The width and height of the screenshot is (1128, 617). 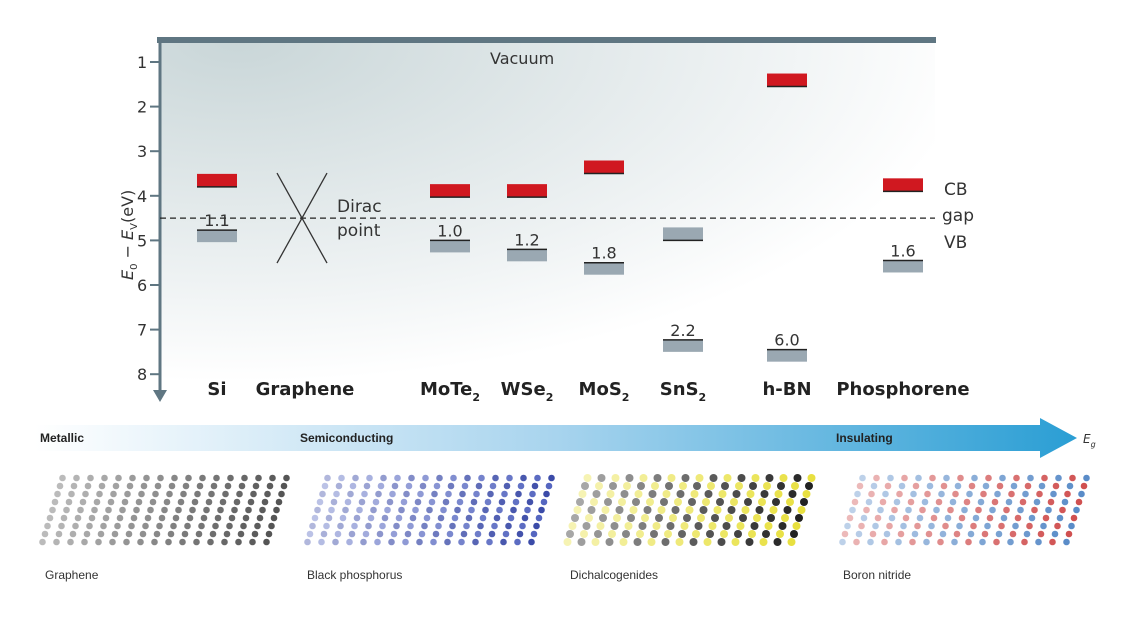 What do you see at coordinates (522, 58) in the screenshot?
I see `vacuum-label: Vacuum` at bounding box center [522, 58].